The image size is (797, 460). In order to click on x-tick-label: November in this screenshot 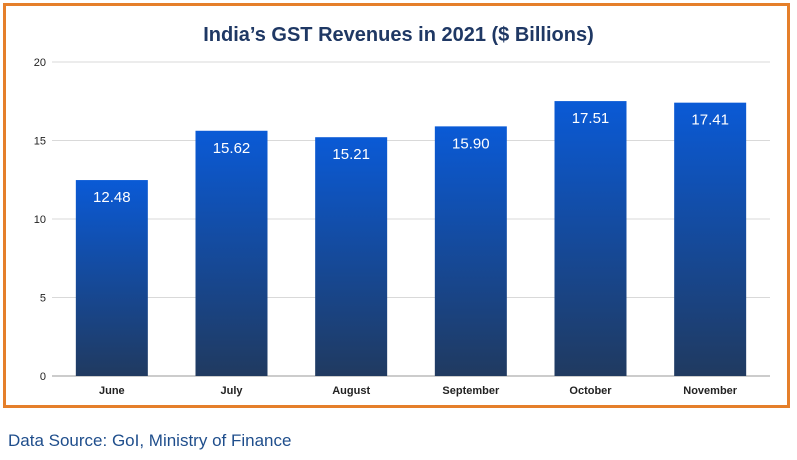, I will do `click(710, 391)`.